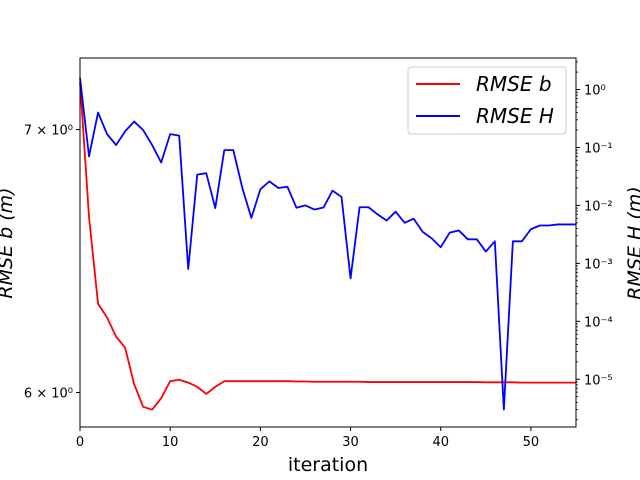 This screenshot has height=480, width=640. What do you see at coordinates (531, 442) in the screenshot?
I see `x-tick-label: 50` at bounding box center [531, 442].